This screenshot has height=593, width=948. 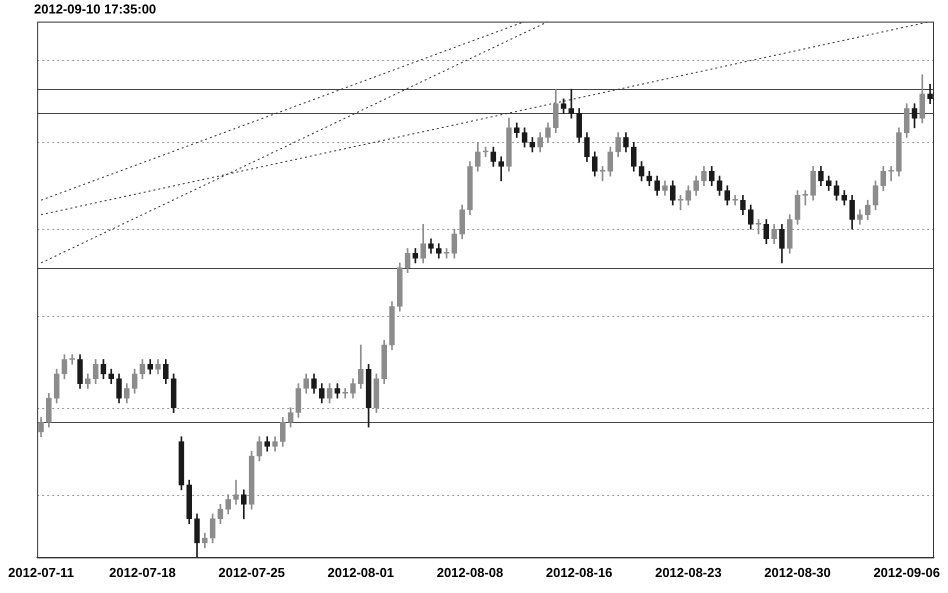 I want to click on x-tick-label: 2012-07-18, so click(x=142, y=572).